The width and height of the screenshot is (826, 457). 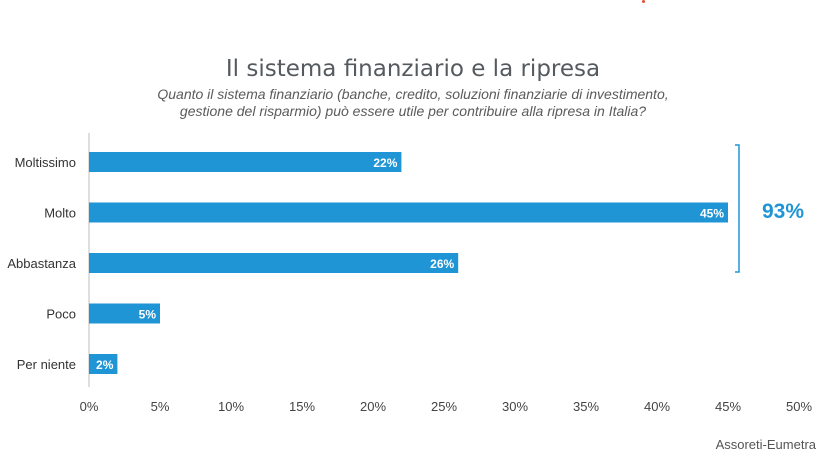 What do you see at coordinates (586, 406) in the screenshot?
I see `x-tick-label-7: 35%` at bounding box center [586, 406].